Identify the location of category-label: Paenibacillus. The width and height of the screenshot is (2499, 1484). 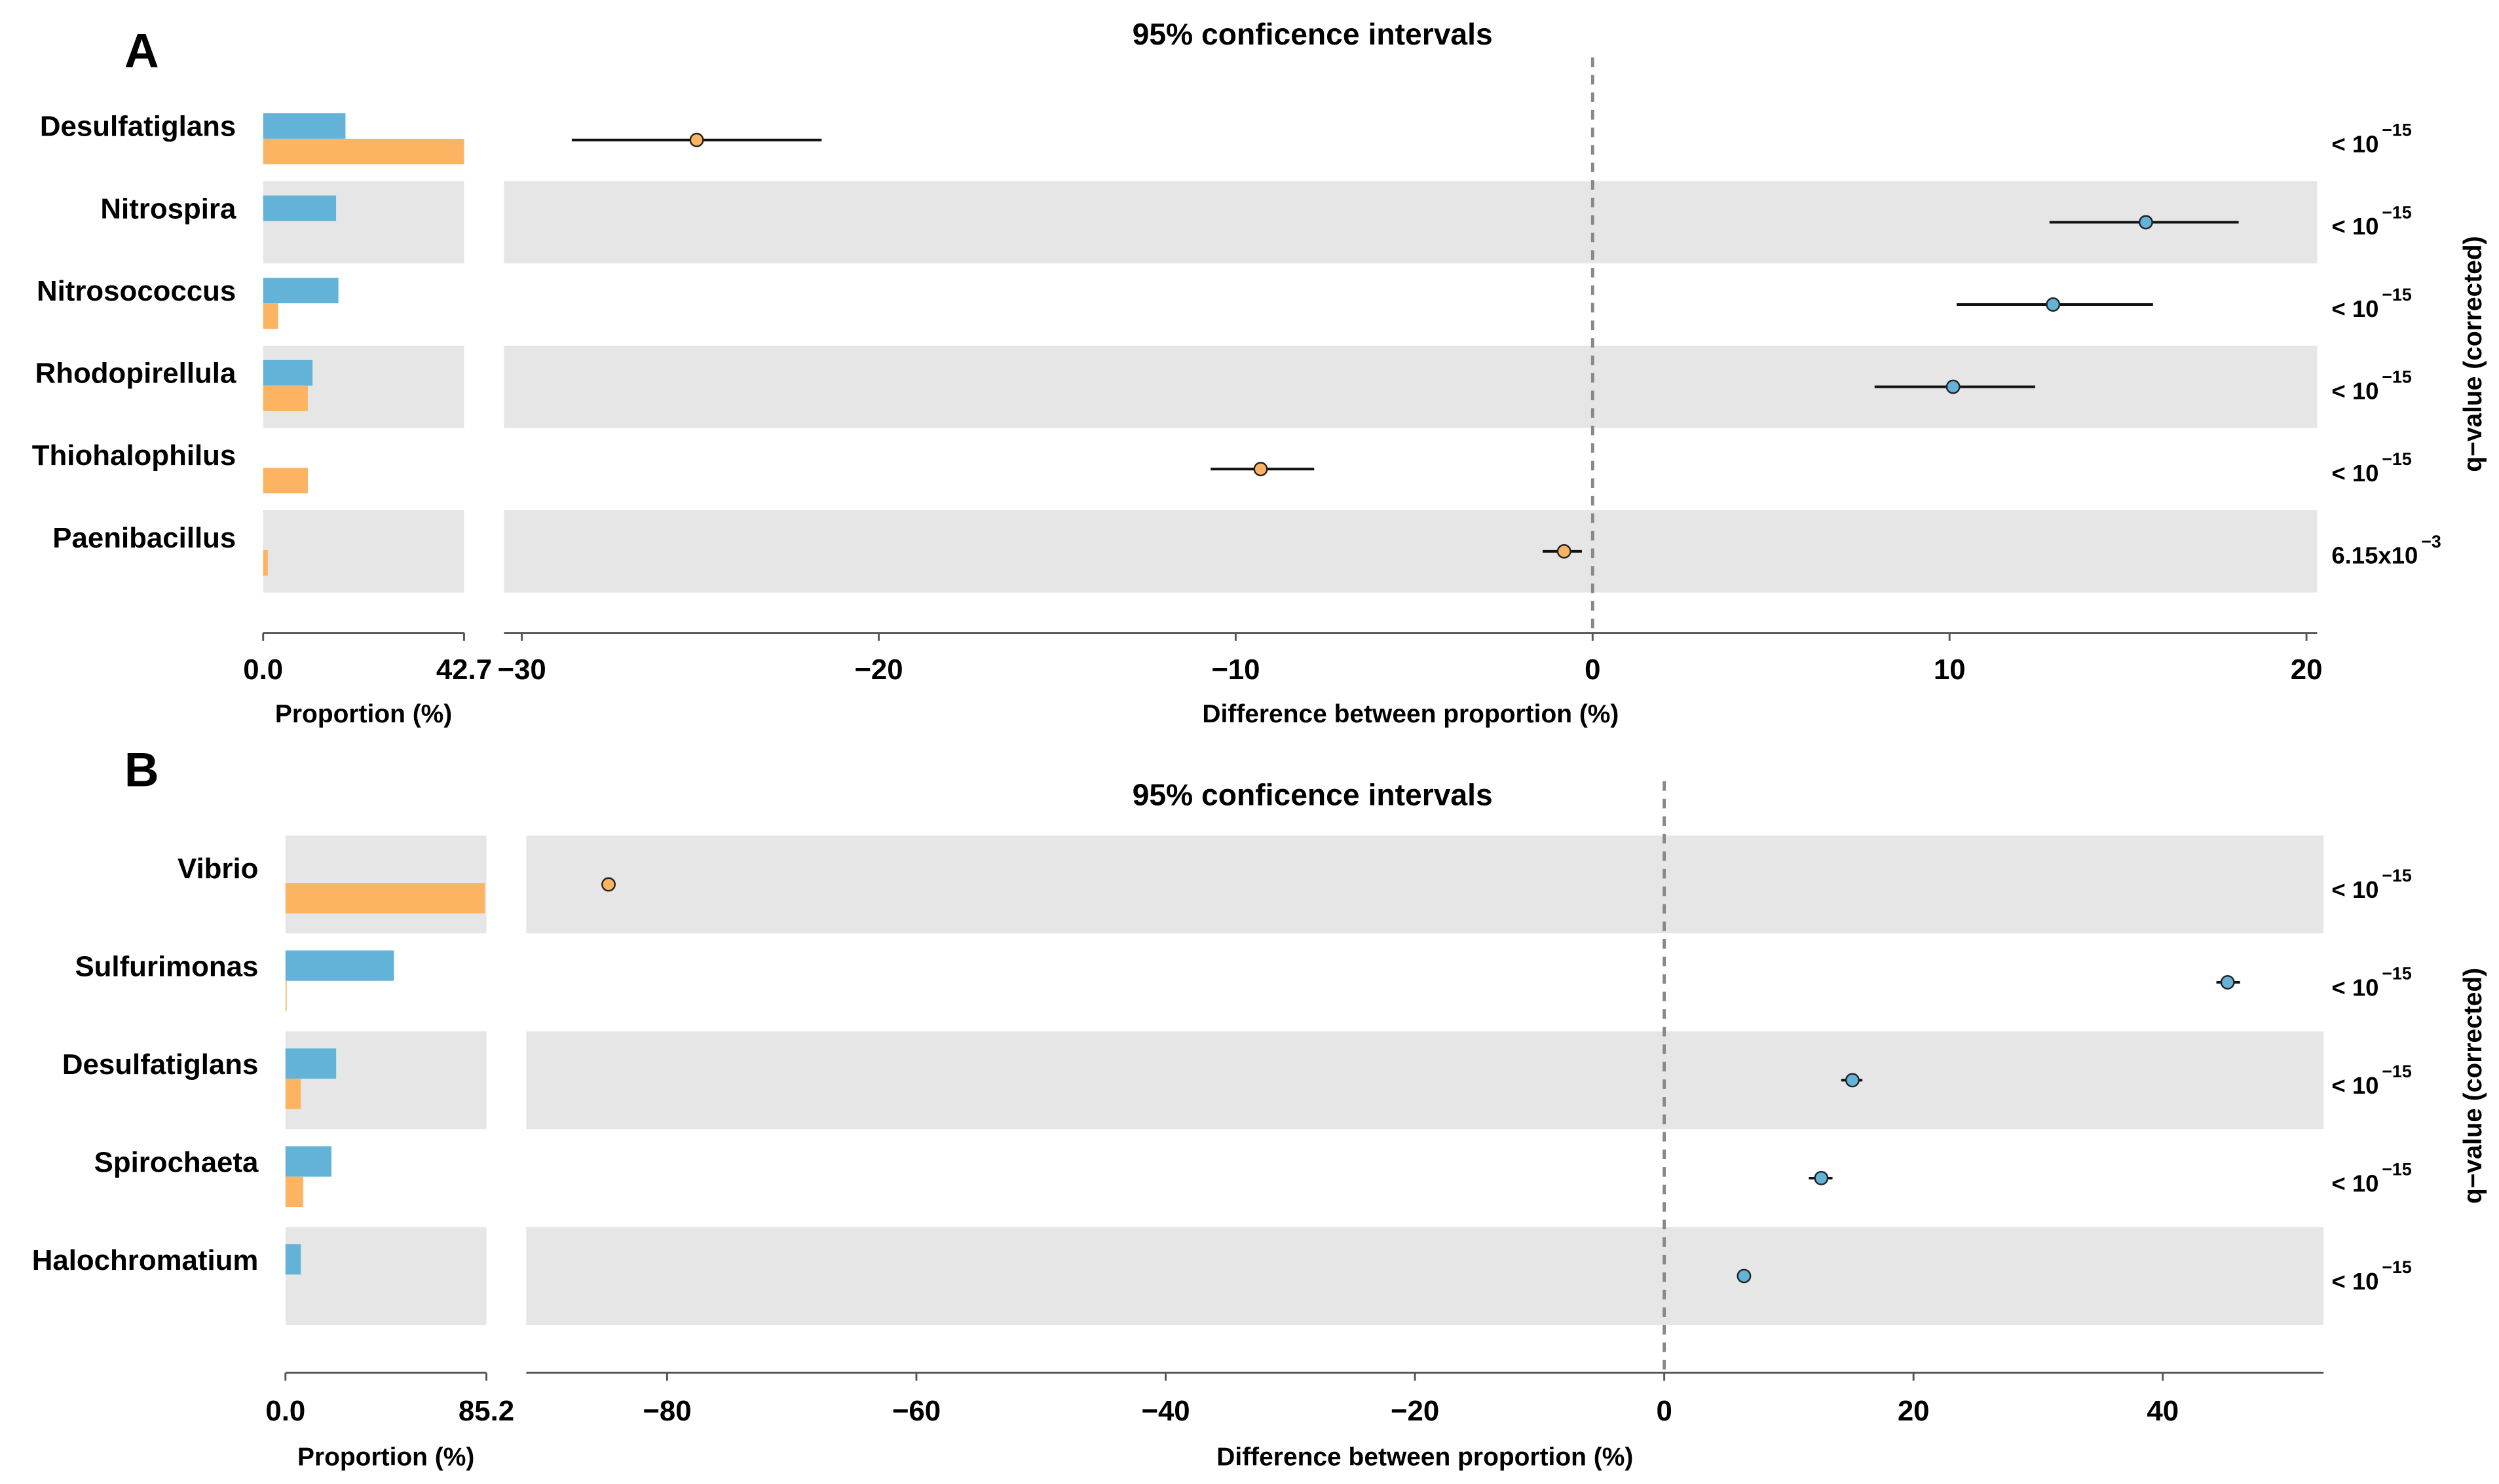
(144, 538).